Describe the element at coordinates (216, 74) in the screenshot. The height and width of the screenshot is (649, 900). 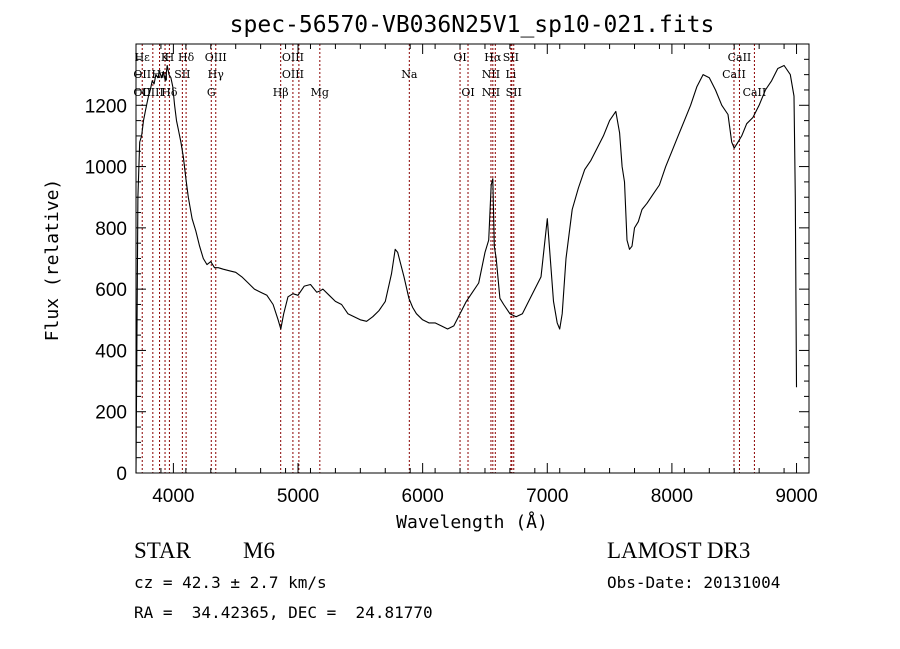
I see `line-label: Hγ` at that location.